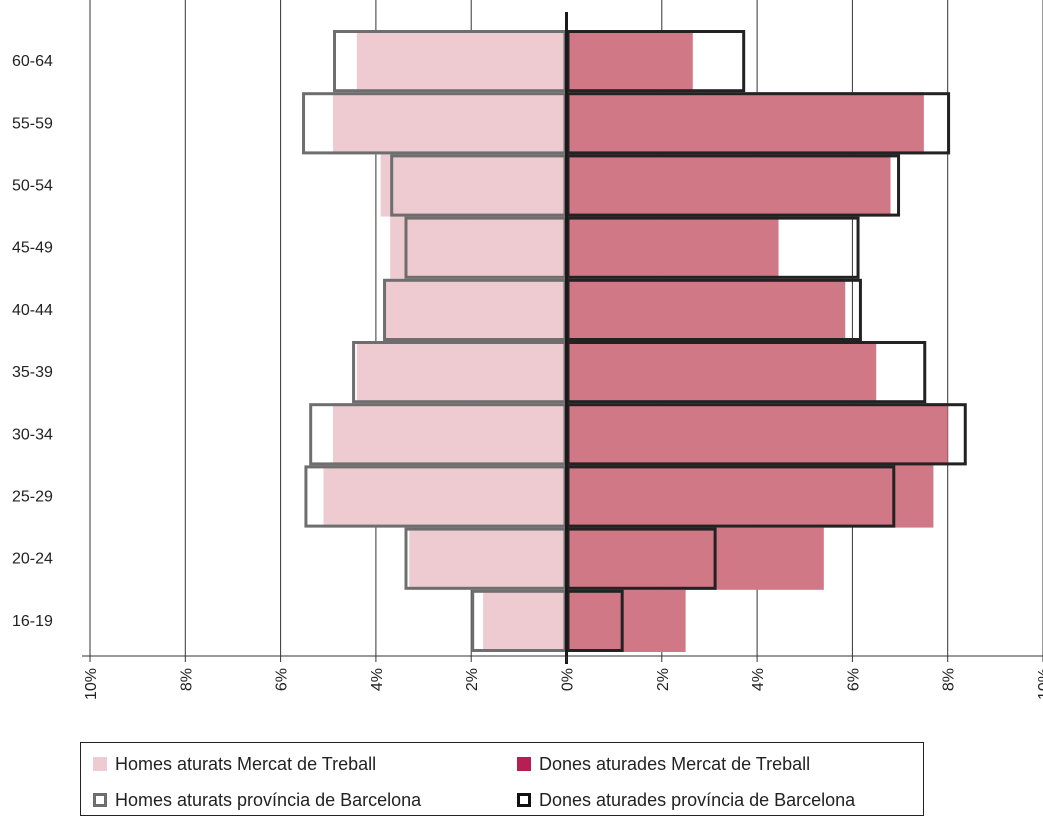  Describe the element at coordinates (568, 679) in the screenshot. I see `x-tick-label: 0%` at that location.